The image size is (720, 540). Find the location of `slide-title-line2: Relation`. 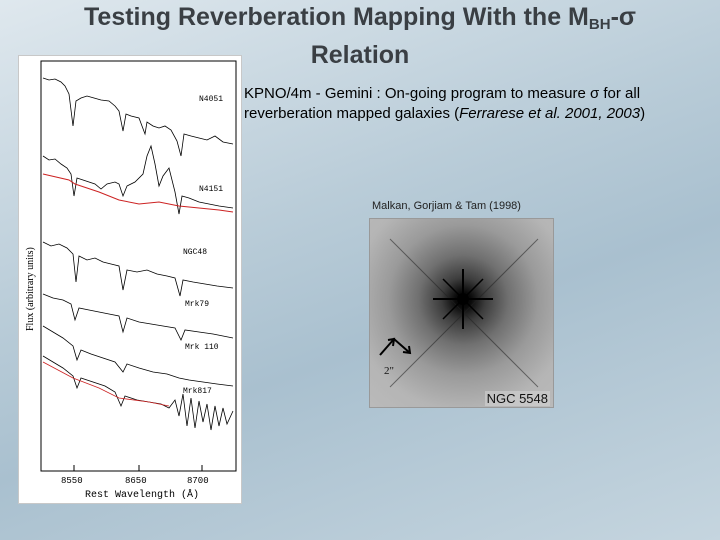

slide-title-line2: Relation is located at coordinates (360, 55).